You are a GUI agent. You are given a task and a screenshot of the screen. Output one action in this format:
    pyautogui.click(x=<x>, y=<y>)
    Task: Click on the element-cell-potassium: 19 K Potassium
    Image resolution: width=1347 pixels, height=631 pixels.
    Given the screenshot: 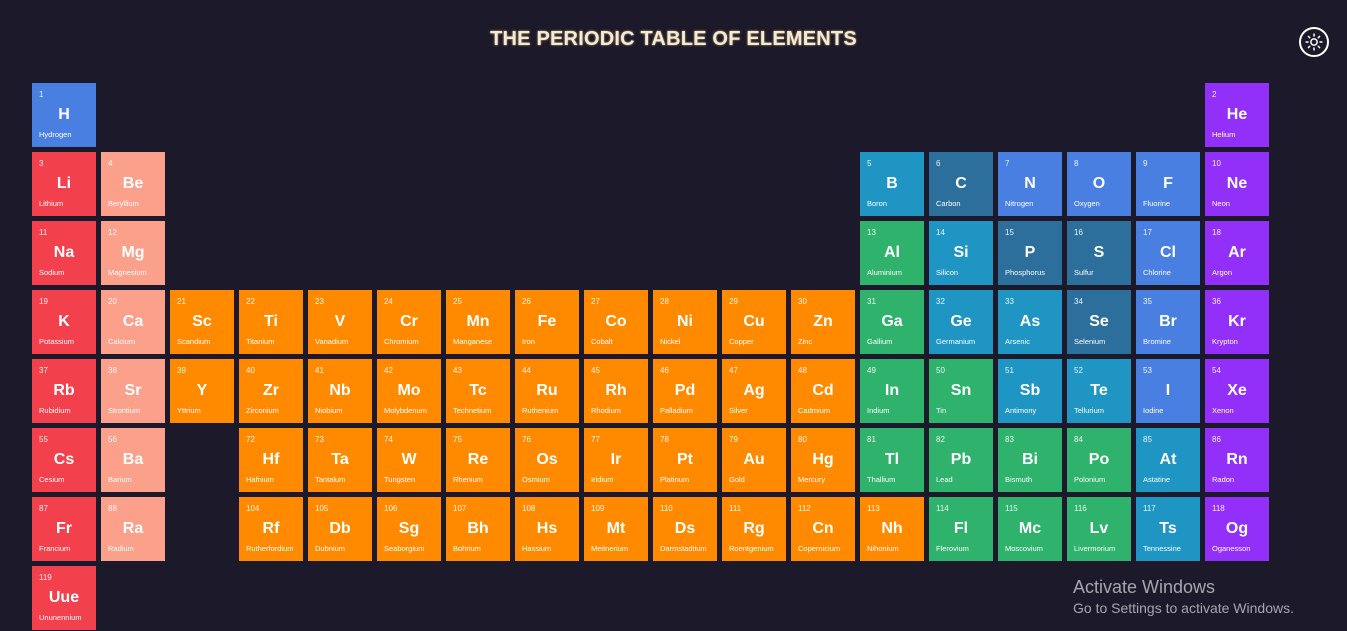 What is the action you would take?
    pyautogui.click(x=64, y=322)
    